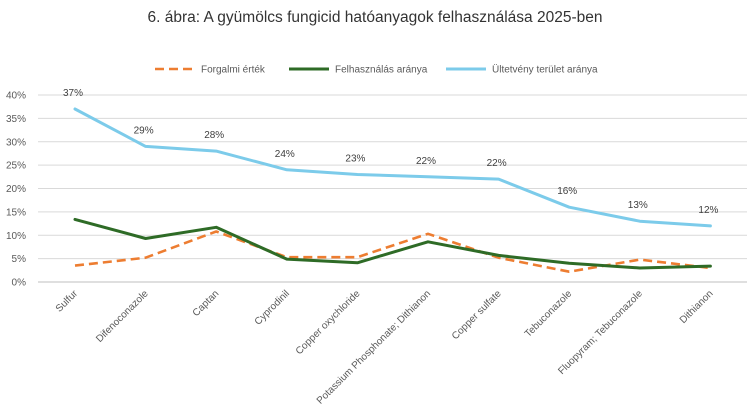 Image resolution: width=750 pixels, height=418 pixels. What do you see at coordinates (355, 158) in the screenshot?
I see `data-label: 23%` at bounding box center [355, 158].